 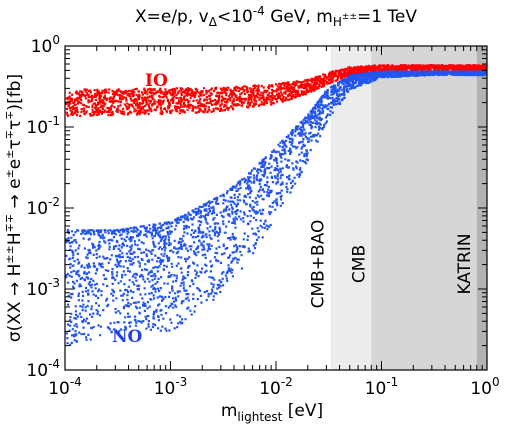 What do you see at coordinates (276, 387) in the screenshot?
I see `x-tick-label-2: 10⁻²` at bounding box center [276, 387].